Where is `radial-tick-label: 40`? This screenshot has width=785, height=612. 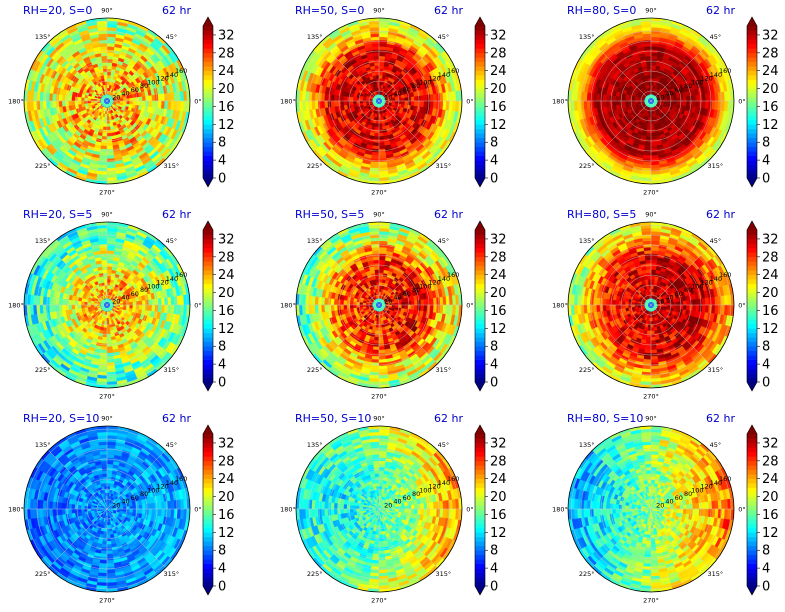 radial-tick-label: 40 is located at coordinates (397, 94).